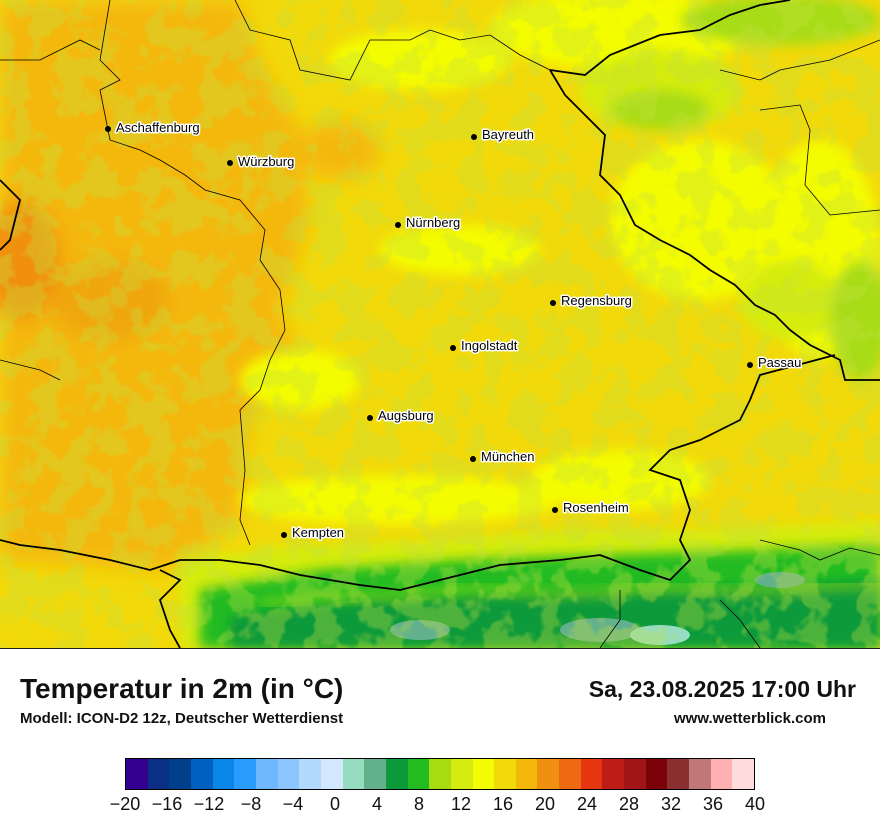  What do you see at coordinates (587, 804) in the screenshot?
I see `legend-tick-label: 24` at bounding box center [587, 804].